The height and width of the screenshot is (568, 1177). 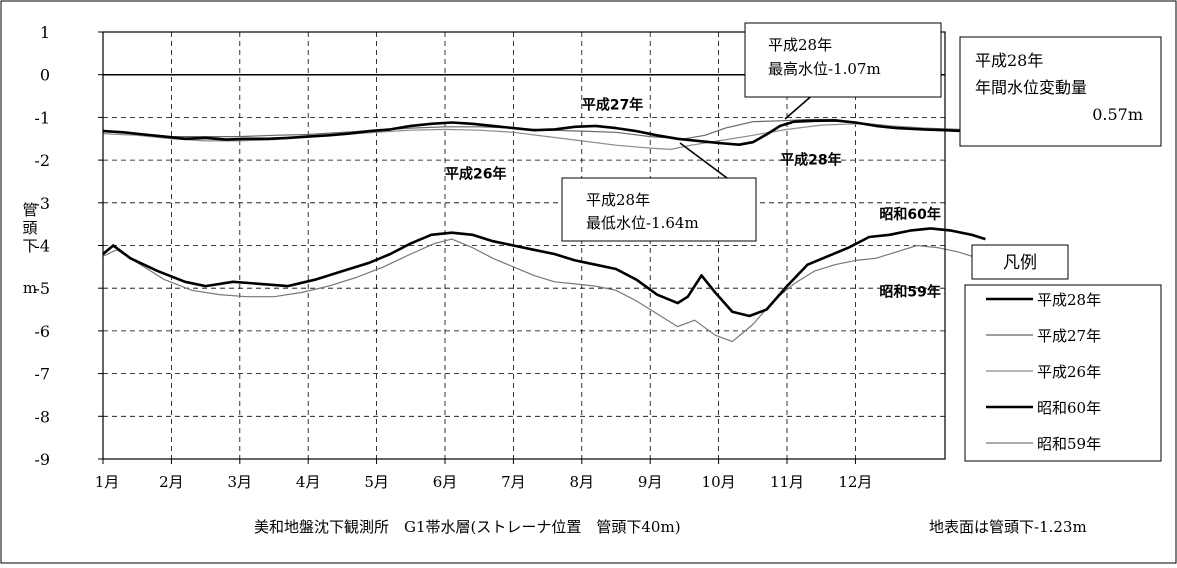 What do you see at coordinates (42, 160) in the screenshot?
I see `y-tick-label: -2` at bounding box center [42, 160].